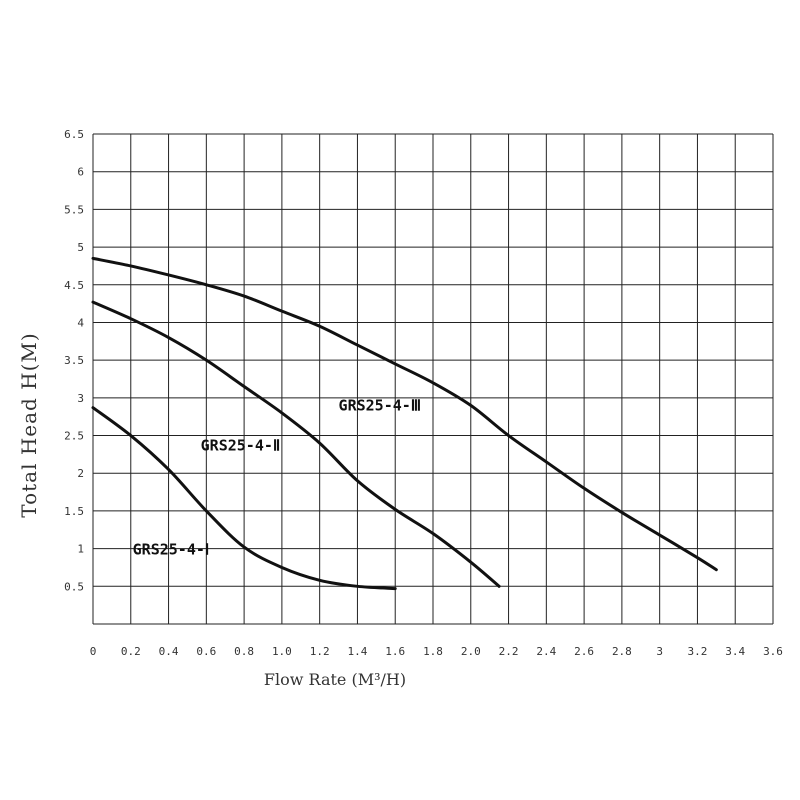  What do you see at coordinates (395, 651) in the screenshot?
I see `x-tick-label: 1.6` at bounding box center [395, 651].